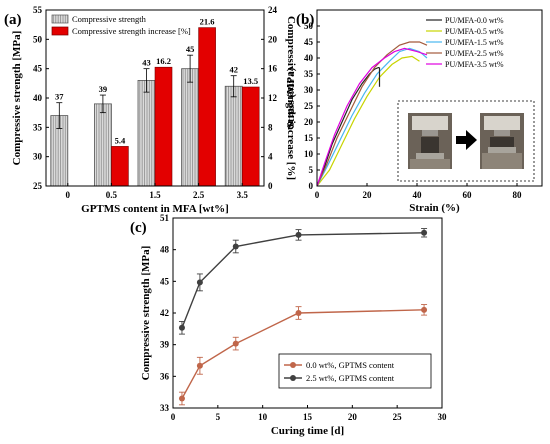 Image resolution: width=550 pixels, height=444 pixels. I want to click on panel-label-a: (a), so click(13, 20).